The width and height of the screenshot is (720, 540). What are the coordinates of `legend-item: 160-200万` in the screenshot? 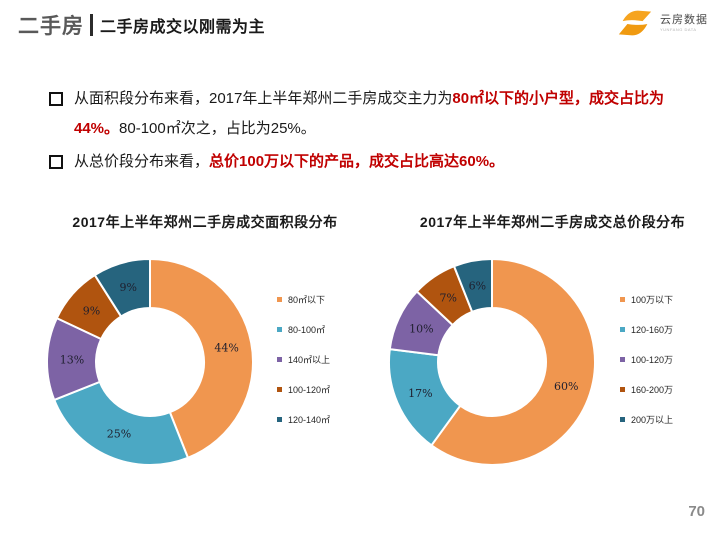 It's located at (646, 389).